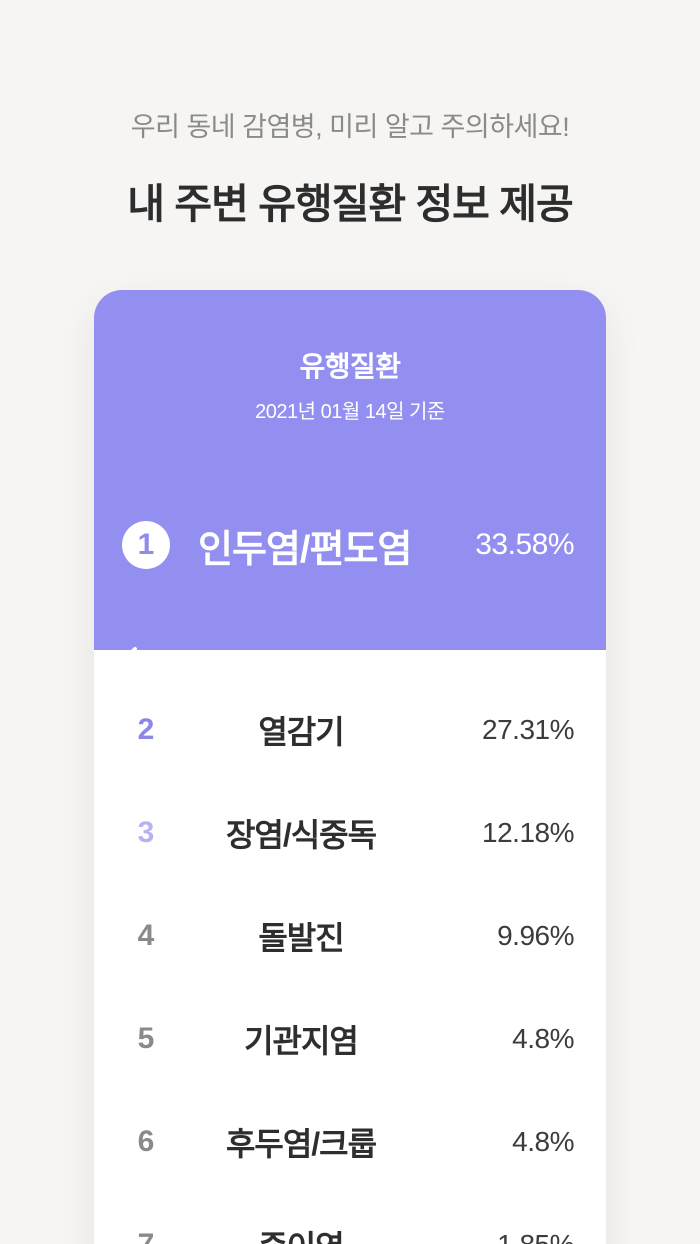  Describe the element at coordinates (350, 127) in the screenshot. I see `page-subtitle: 우리 동네 감염병, 미리 알고 주의하세요!` at that location.